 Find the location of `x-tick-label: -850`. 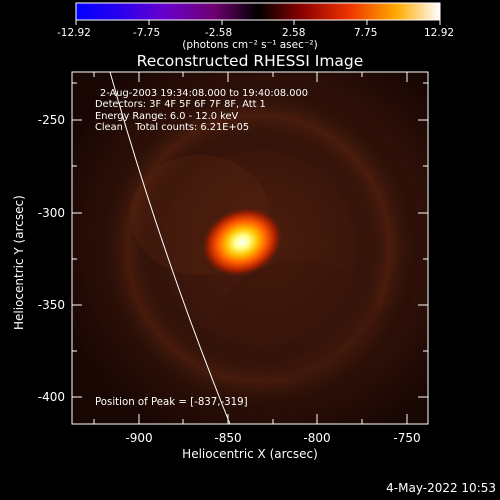

x-tick-label: -850 is located at coordinates (228, 438).